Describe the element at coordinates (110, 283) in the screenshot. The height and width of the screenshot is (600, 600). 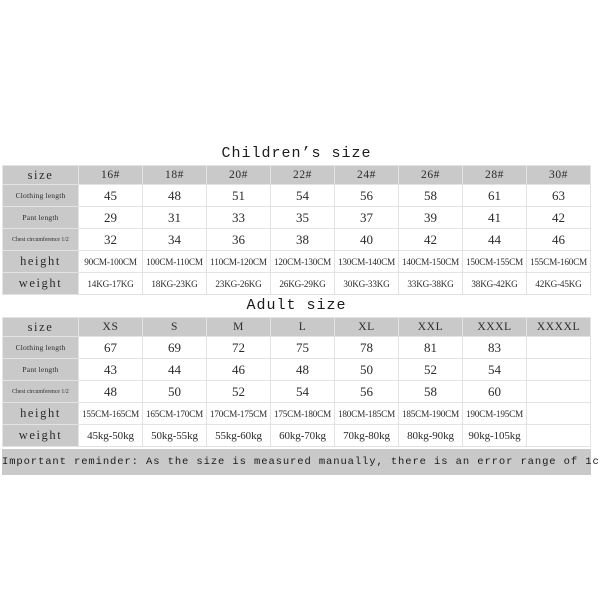
I see `cell-weight-0: 14KG-17KG` at that location.